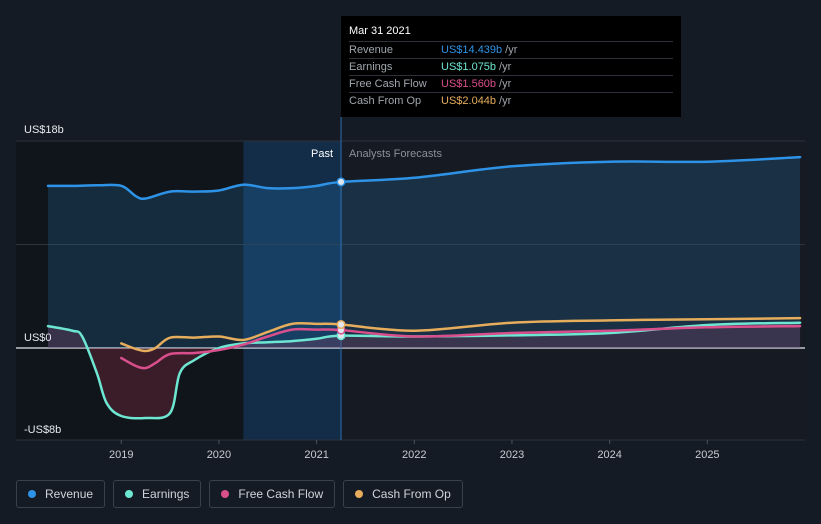  Describe the element at coordinates (371, 67) in the screenshot. I see `tooltip-label: Earnings` at that location.